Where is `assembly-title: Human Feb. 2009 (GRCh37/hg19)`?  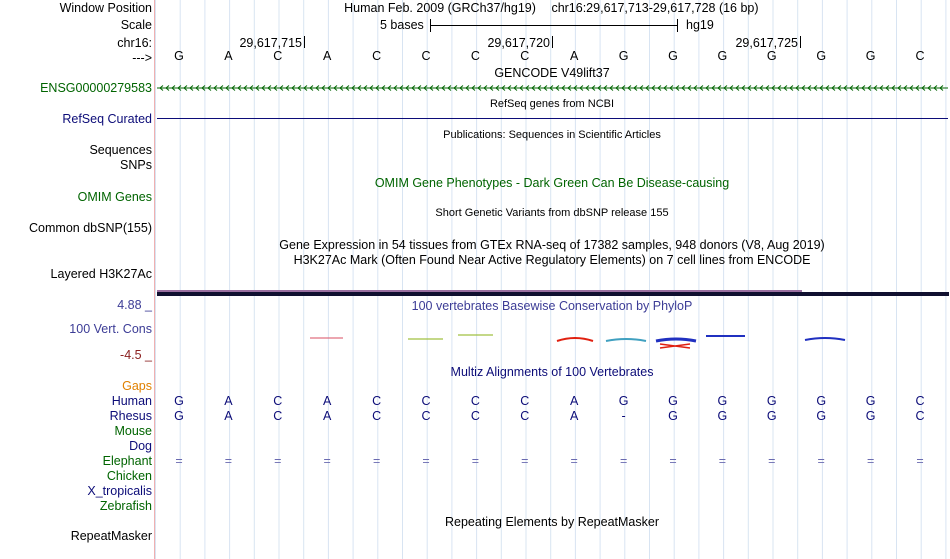
assembly-title: Human Feb. 2009 (GRCh37/hg19) is located at coordinates (440, 8).